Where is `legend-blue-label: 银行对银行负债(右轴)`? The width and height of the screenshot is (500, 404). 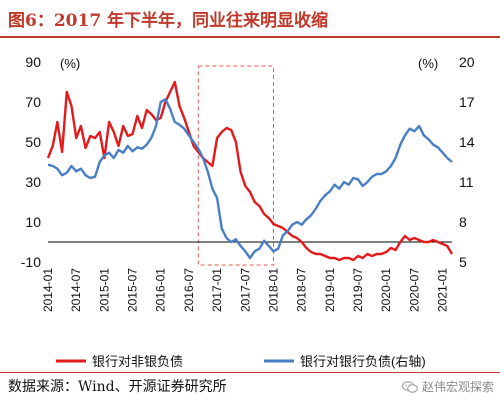 legend-blue-label: 银行对银行负债(右轴) is located at coordinates (363, 361).